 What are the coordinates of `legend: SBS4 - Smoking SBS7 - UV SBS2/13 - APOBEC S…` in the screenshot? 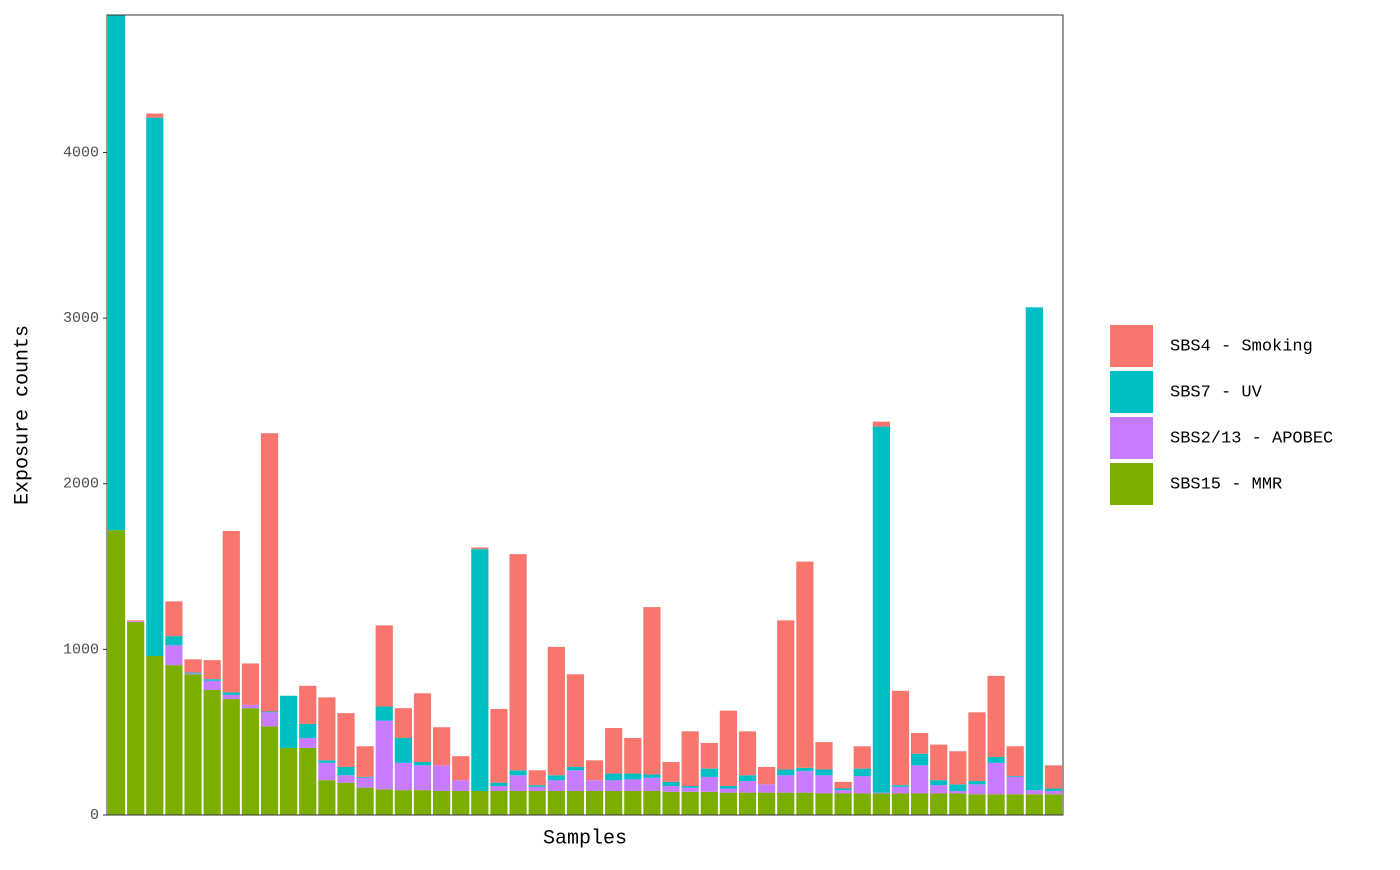 It's located at (1221, 415).